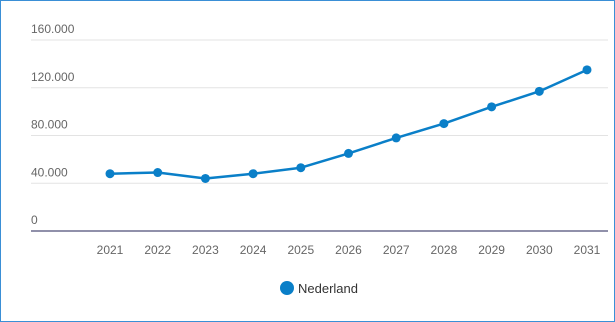 This screenshot has height=322, width=615. Describe the element at coordinates (53, 29) in the screenshot. I see `y-tick-label: 160.000` at that location.